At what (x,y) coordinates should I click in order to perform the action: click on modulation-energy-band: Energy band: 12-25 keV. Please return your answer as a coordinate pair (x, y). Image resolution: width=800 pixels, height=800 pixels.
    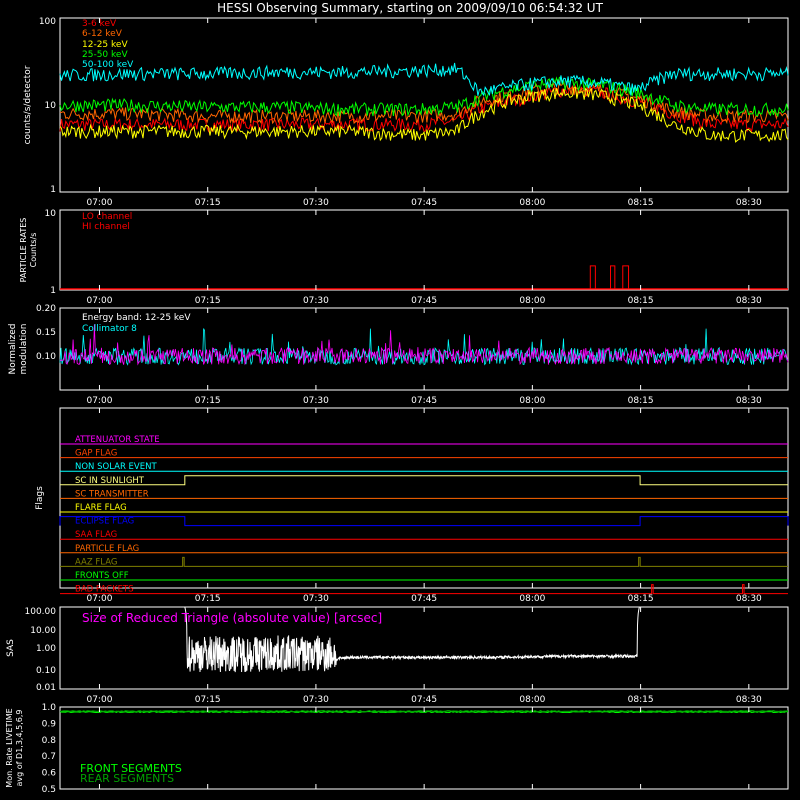
    Looking at the image, I should click on (136, 318).